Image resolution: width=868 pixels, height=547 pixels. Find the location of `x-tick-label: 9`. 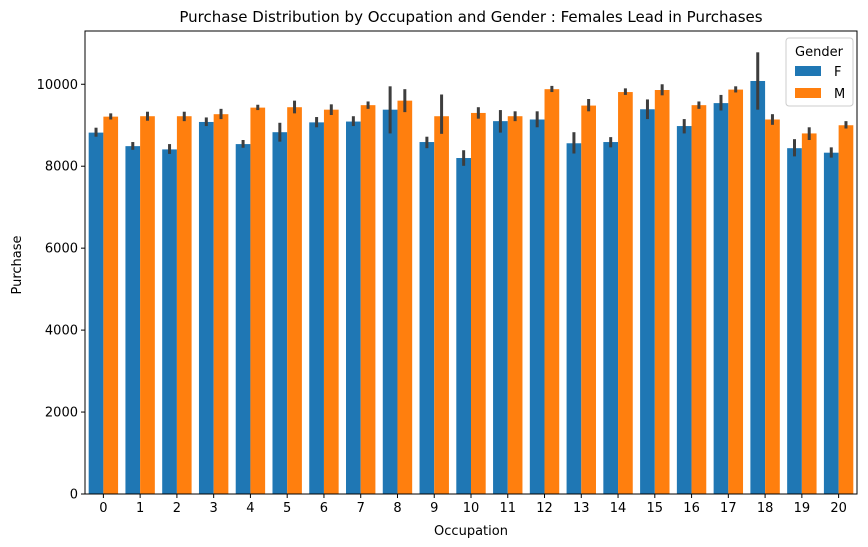

x-tick-label: 9 is located at coordinates (434, 508).